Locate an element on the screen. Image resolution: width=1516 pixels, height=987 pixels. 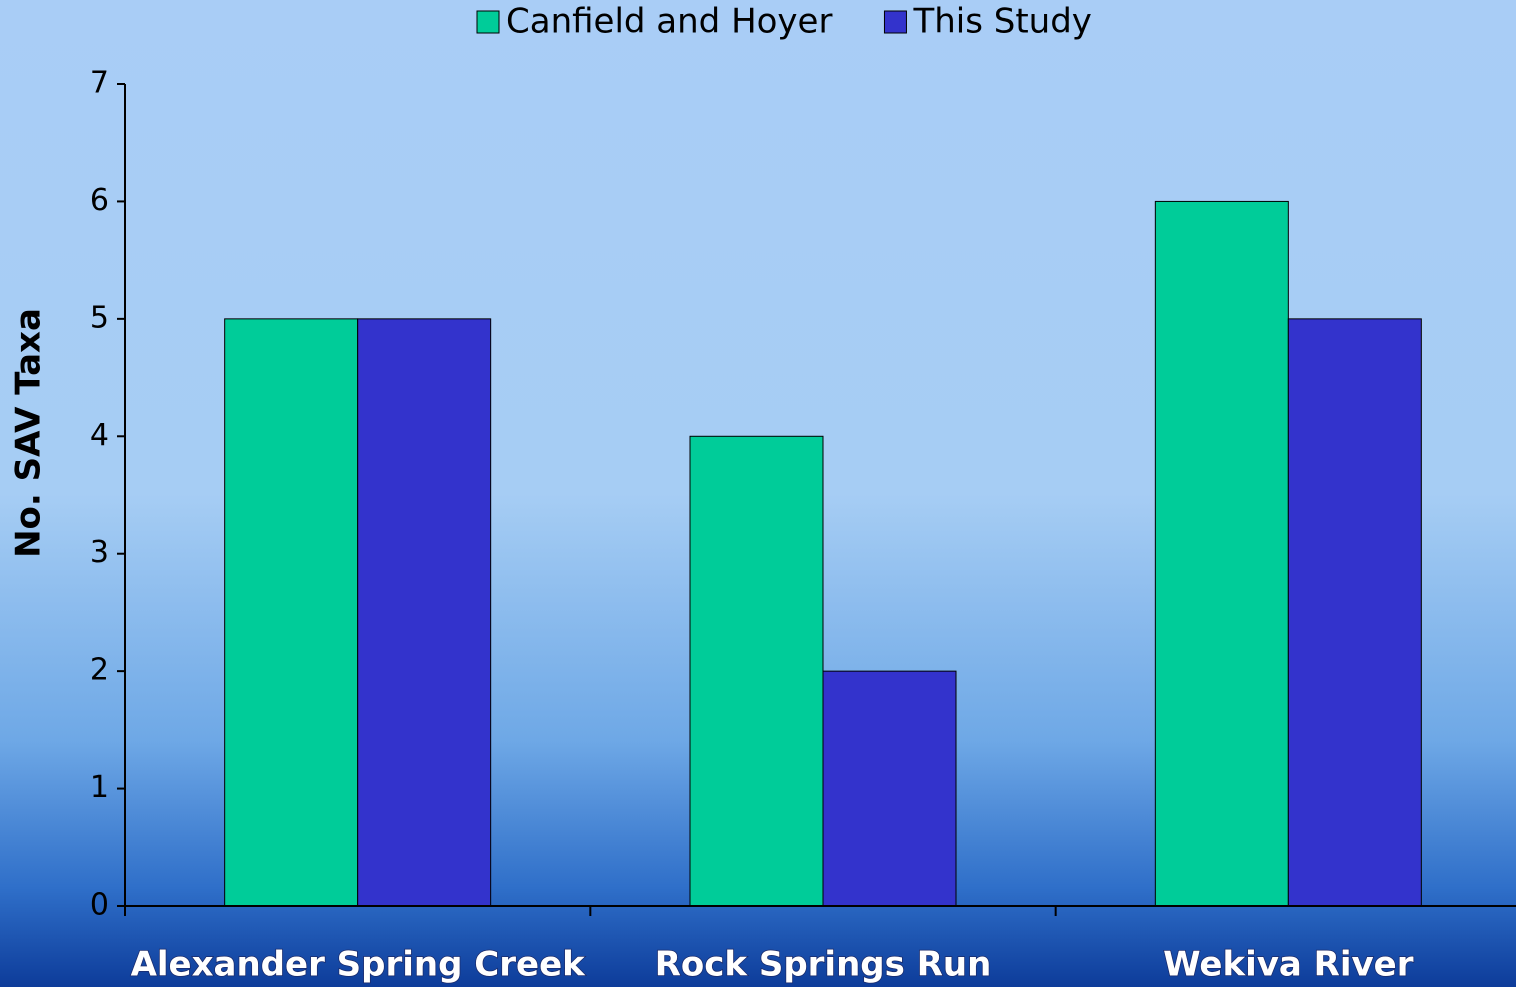
y-tick-label: 4 is located at coordinates (99, 435).